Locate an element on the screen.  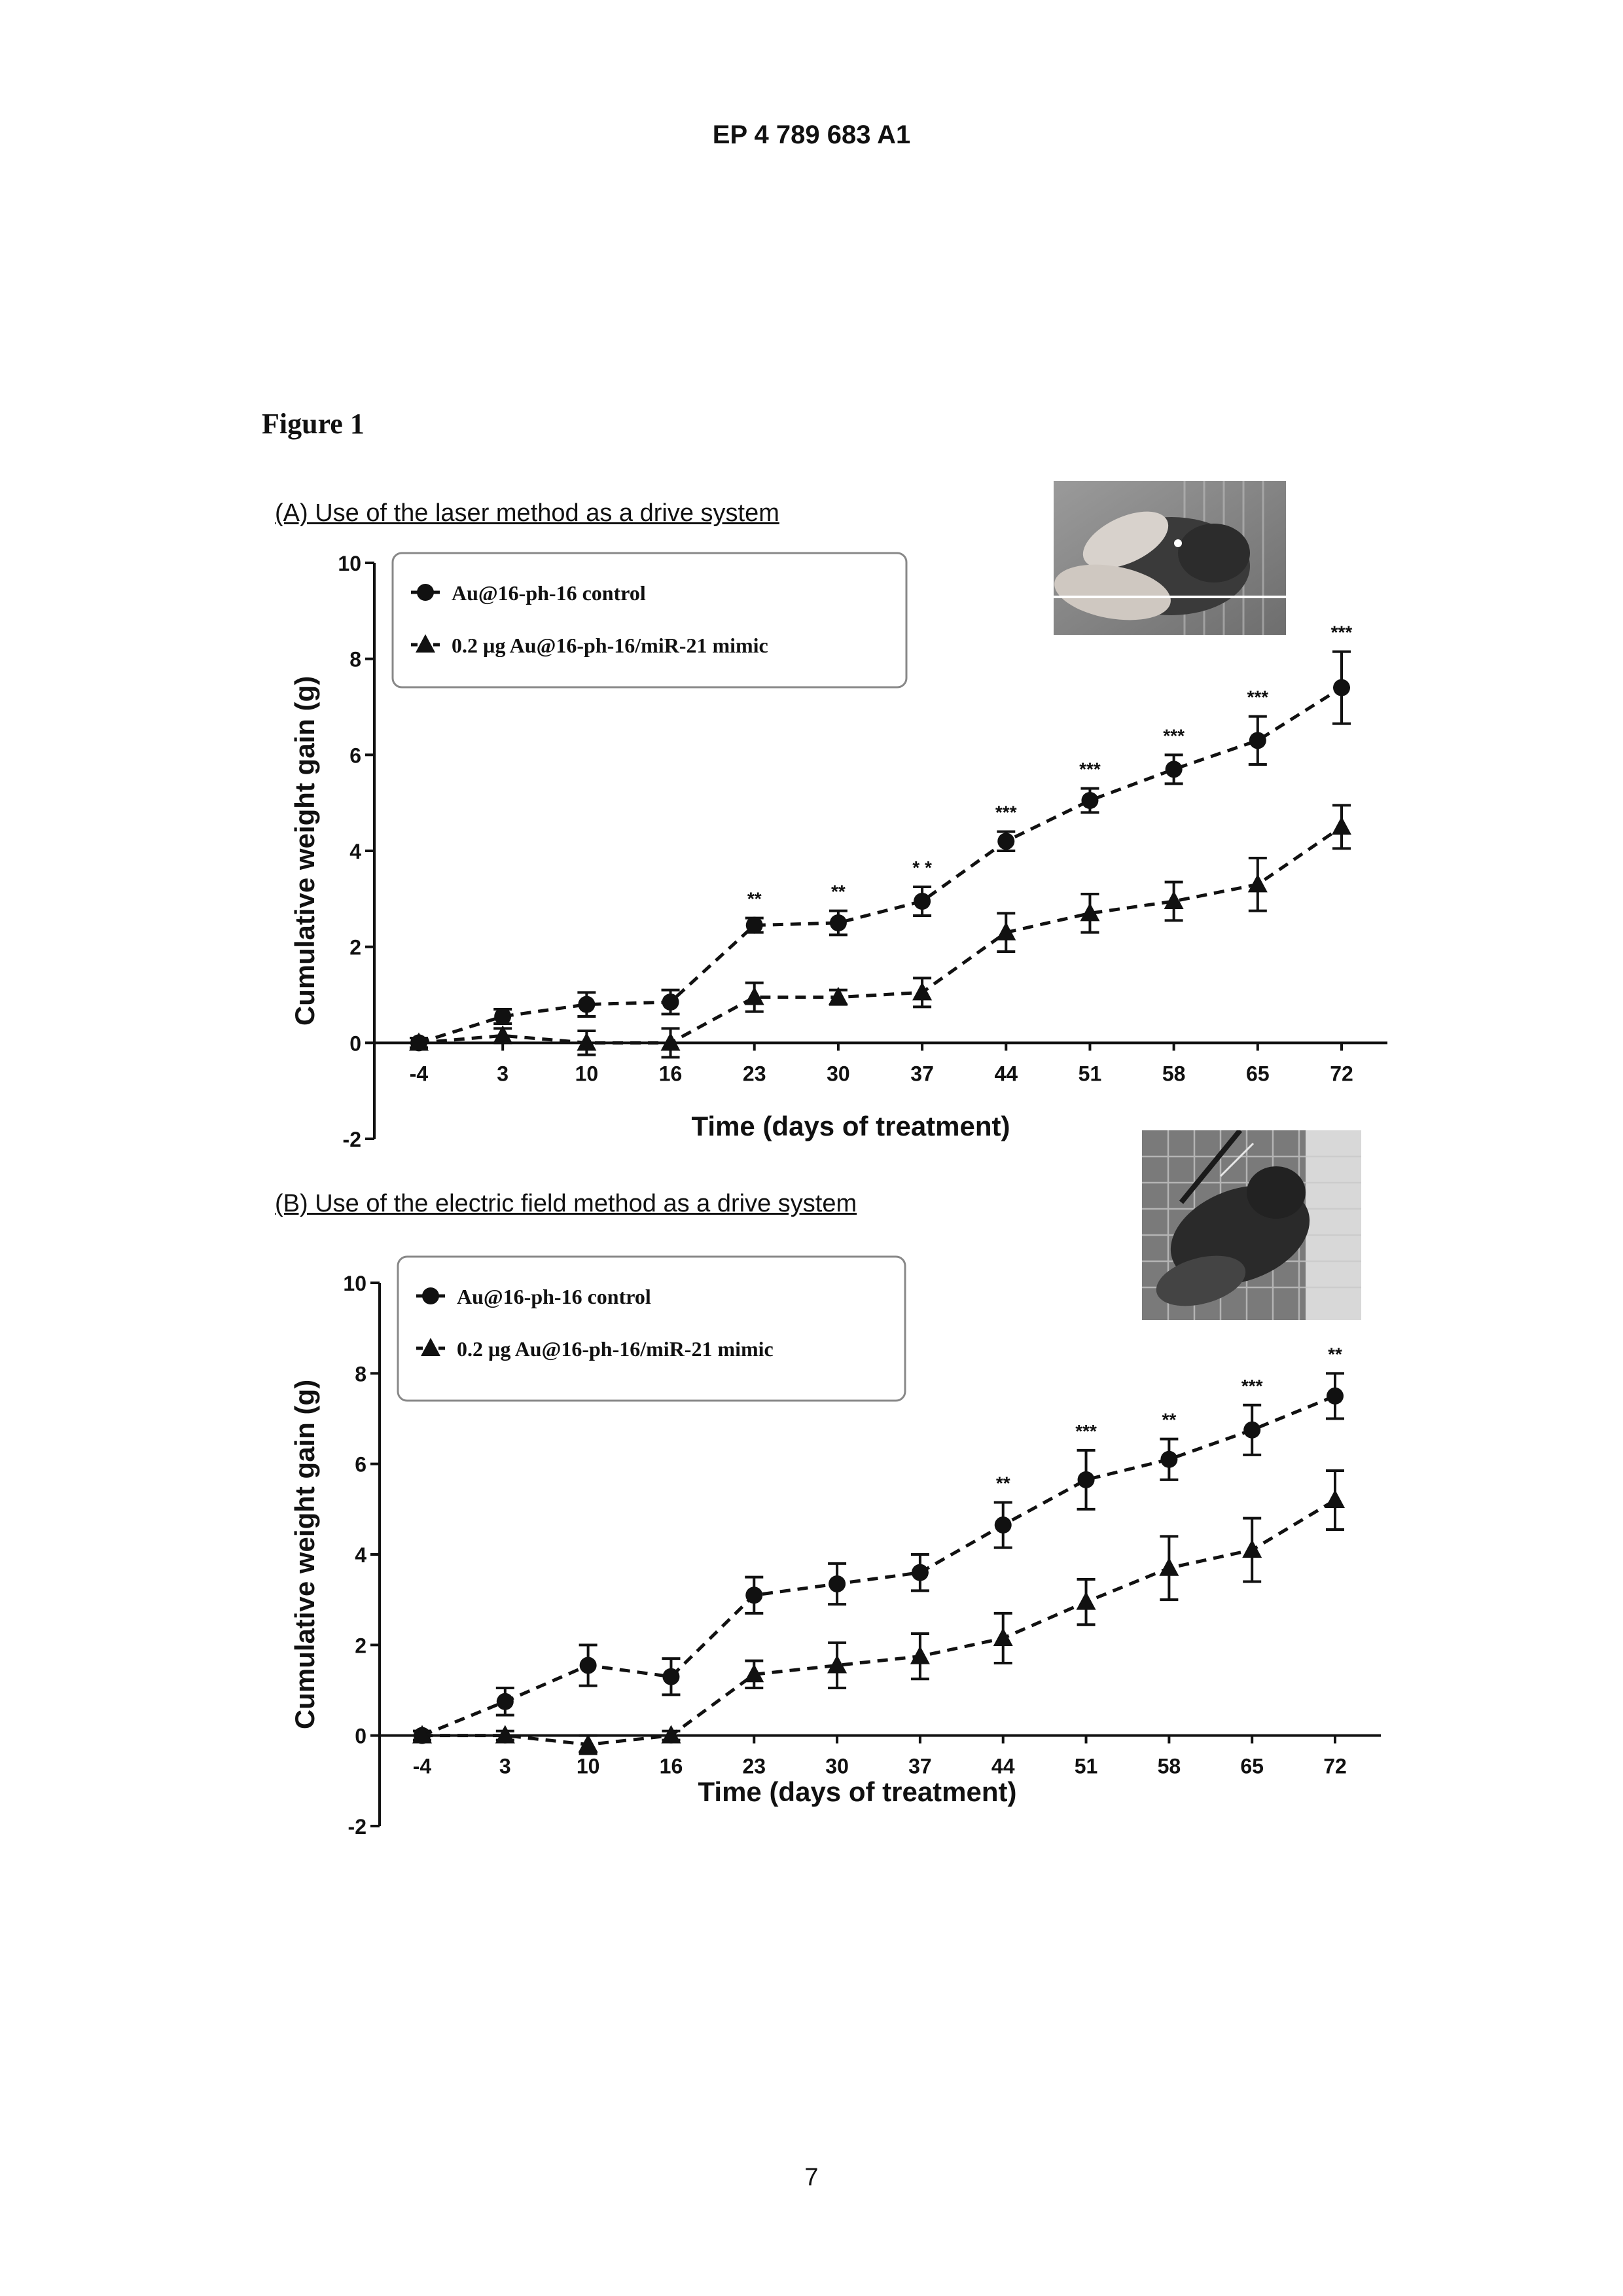
significance-label: * * is located at coordinates (922, 867).